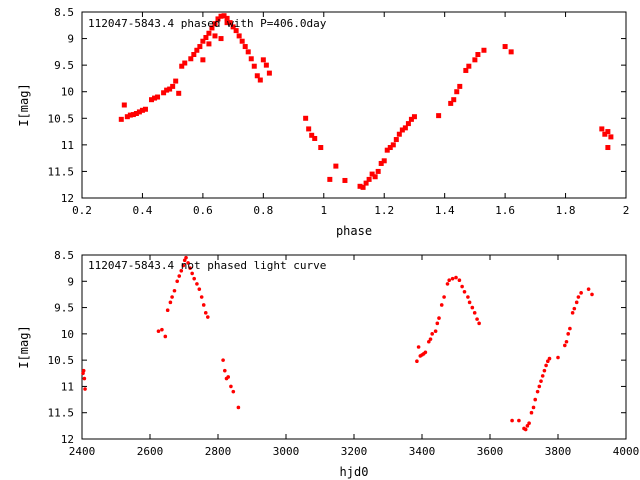 The width and height of the screenshot is (640, 480). What do you see at coordinates (203, 210) in the screenshot?
I see `x-tick-label: 0.6` at bounding box center [203, 210].